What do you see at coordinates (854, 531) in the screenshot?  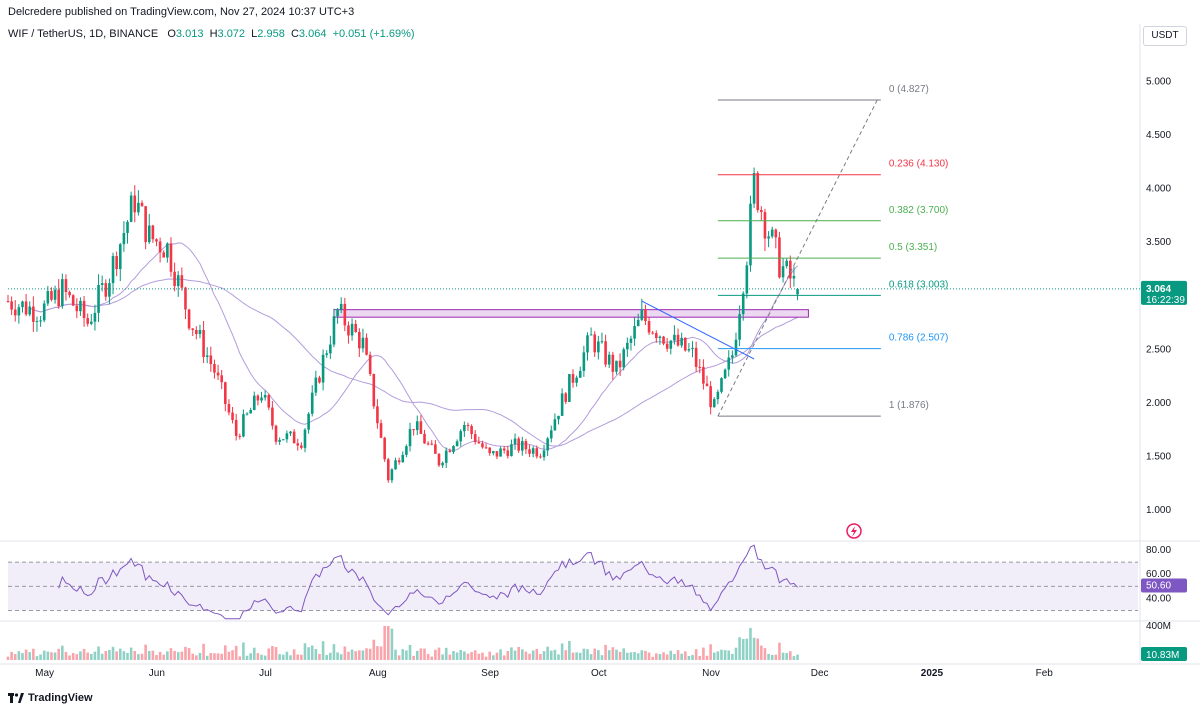 I see `lightning-icon` at bounding box center [854, 531].